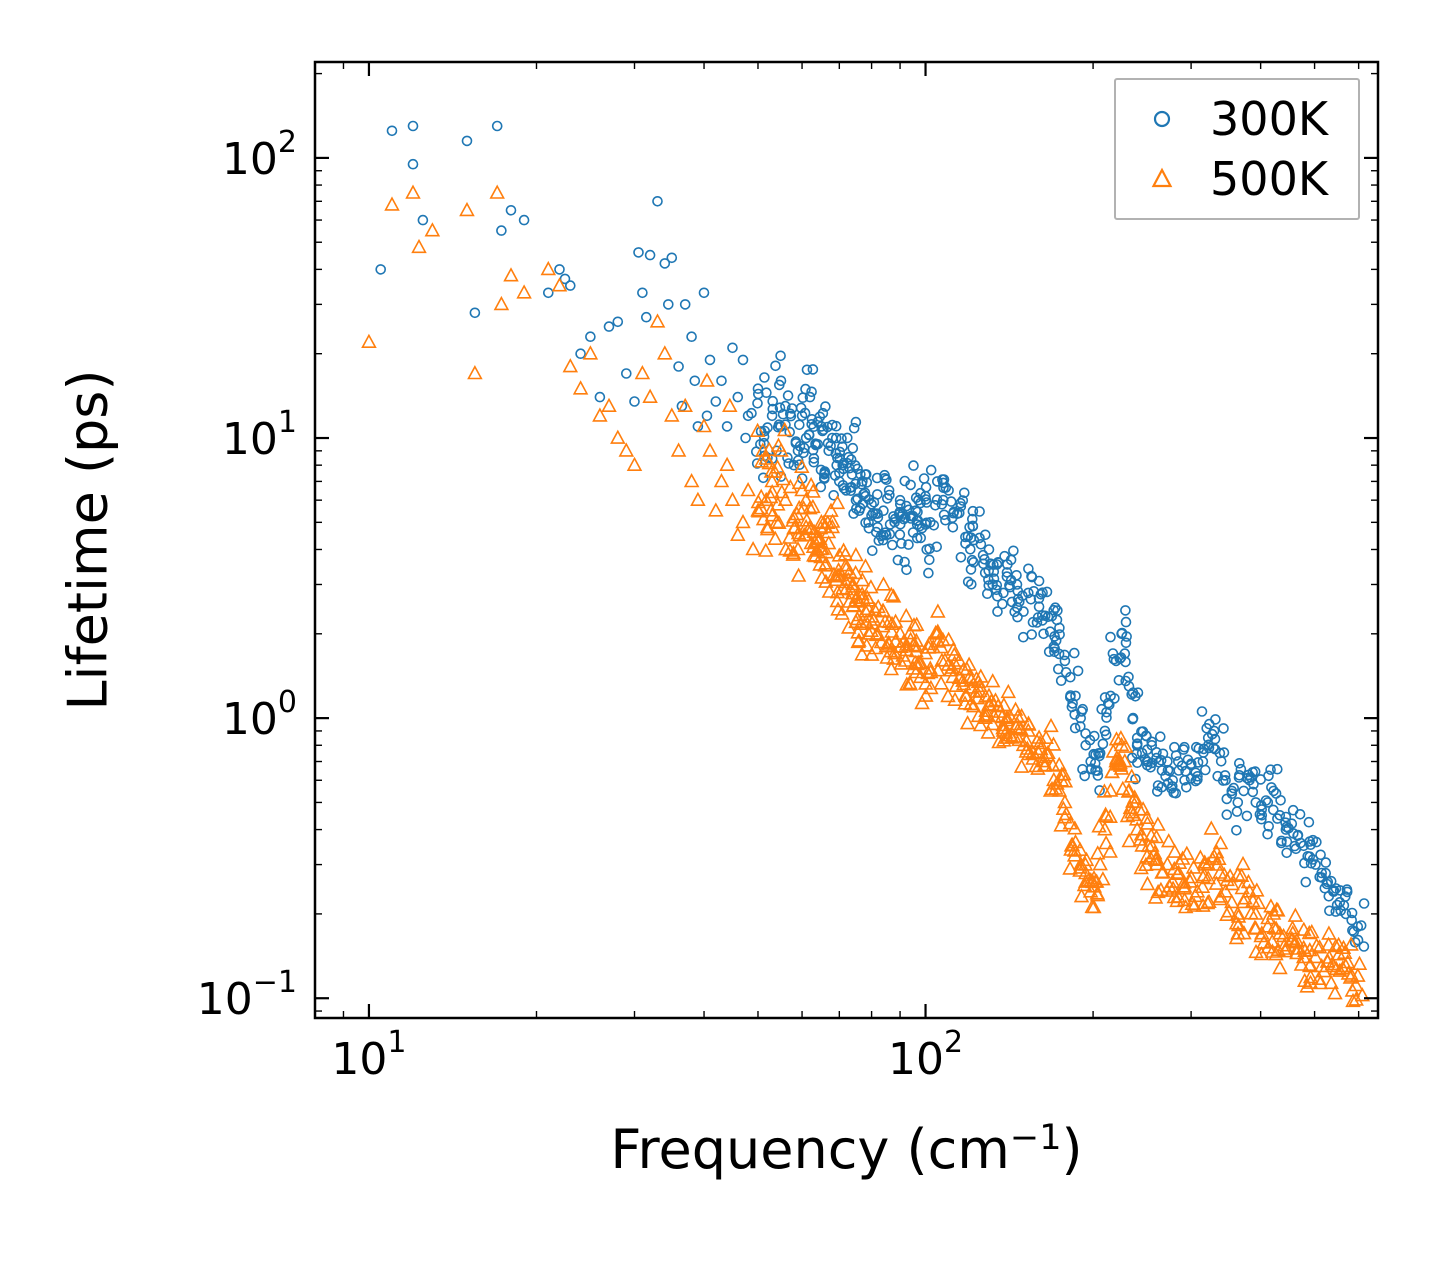 This screenshot has height=1265, width=1442. I want to click on y-axis-label: Lifetime (ps), so click(88, 540).